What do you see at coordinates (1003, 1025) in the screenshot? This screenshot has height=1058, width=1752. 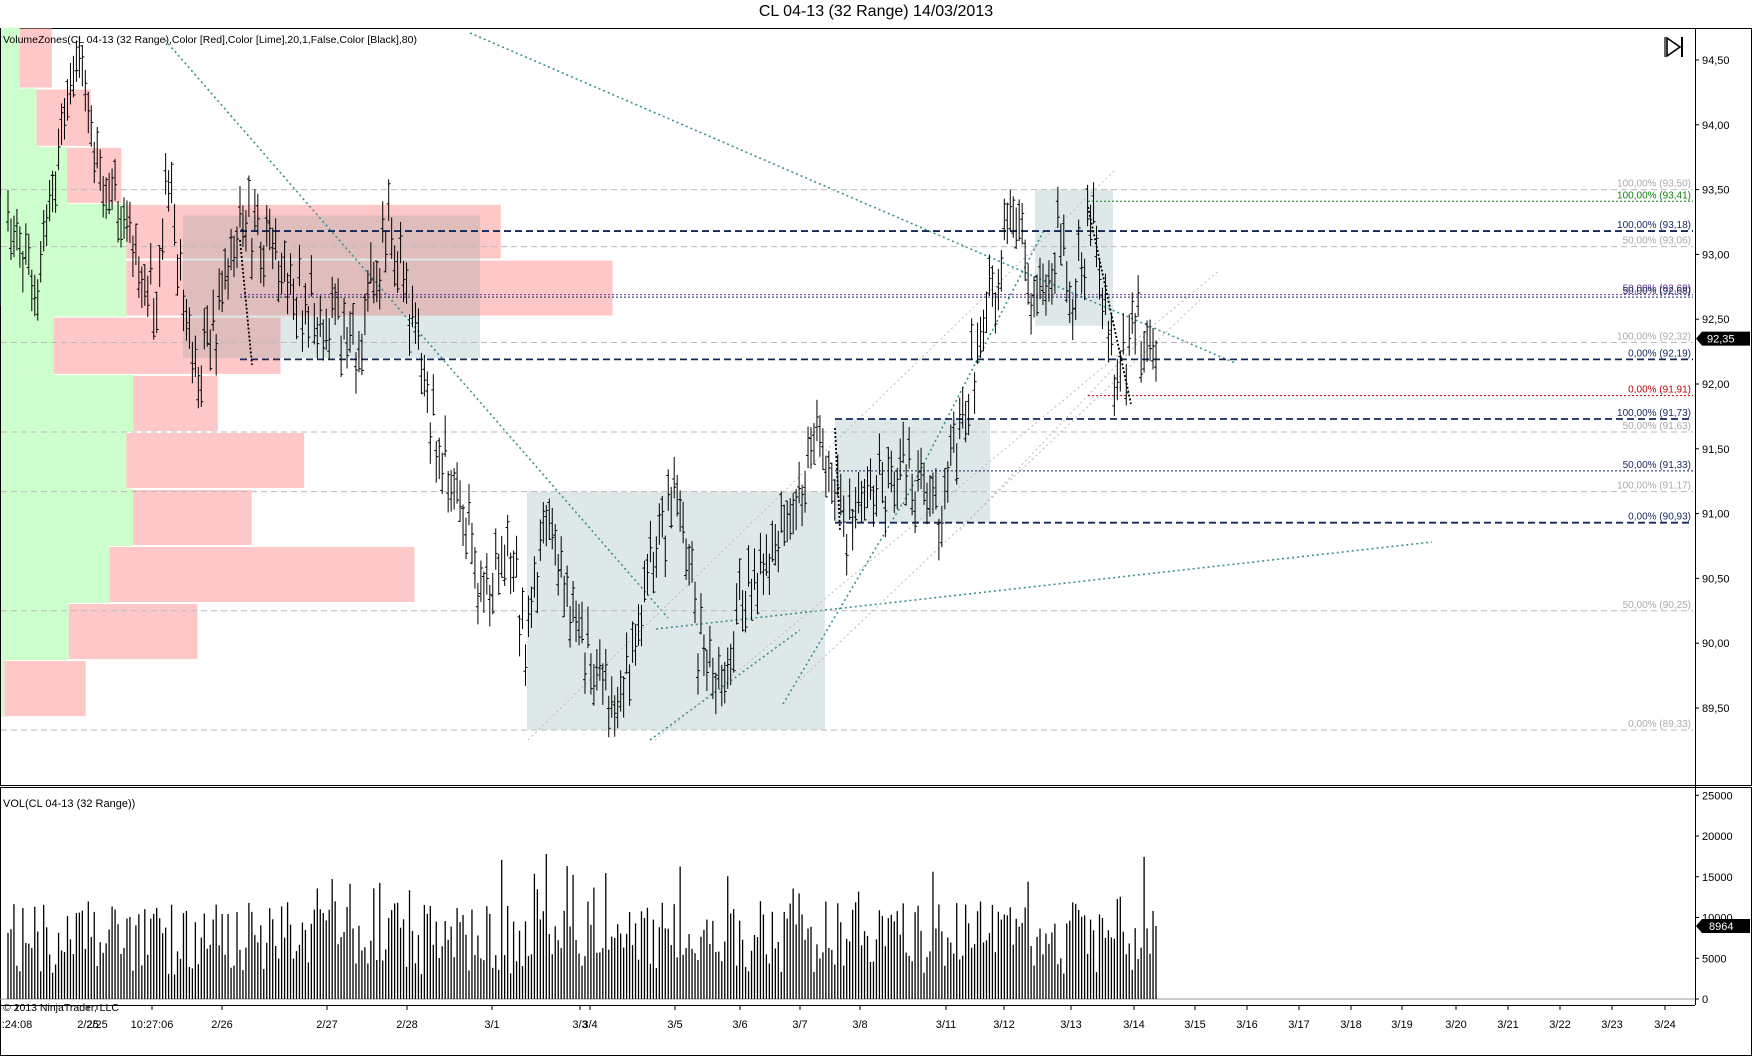 I see `x-tick-label: 3/12` at bounding box center [1003, 1025].